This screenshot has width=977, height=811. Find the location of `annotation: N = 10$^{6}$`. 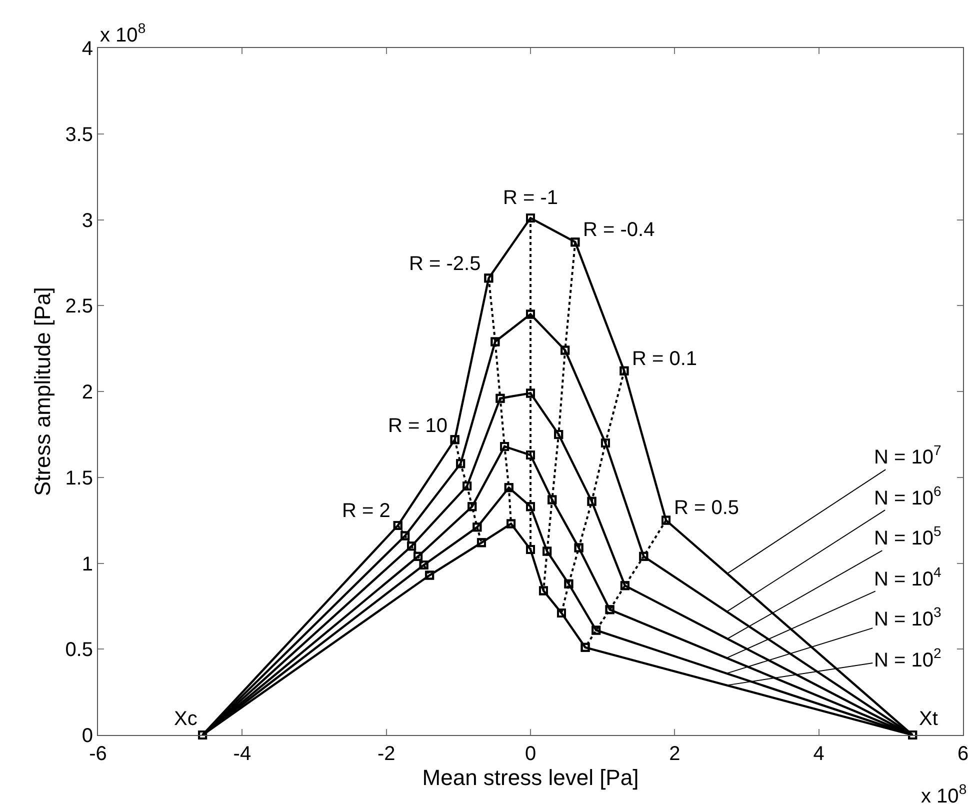

annotation: N = 10$^{6}$ is located at coordinates (908, 496).